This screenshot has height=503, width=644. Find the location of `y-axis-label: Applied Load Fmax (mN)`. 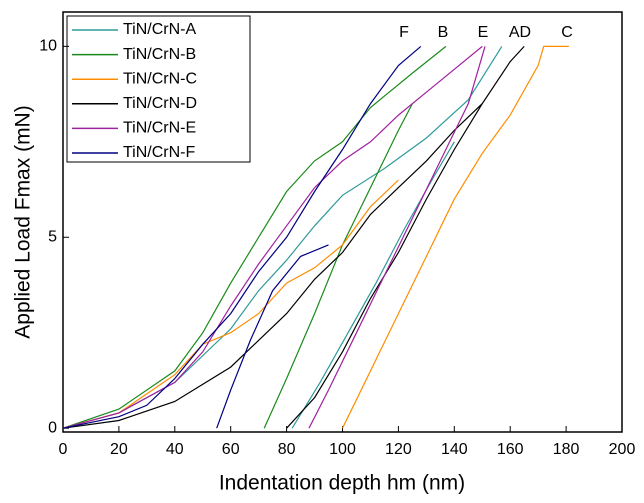

y-axis-label: Applied Load Fmax (mN) is located at coordinates (23, 221).